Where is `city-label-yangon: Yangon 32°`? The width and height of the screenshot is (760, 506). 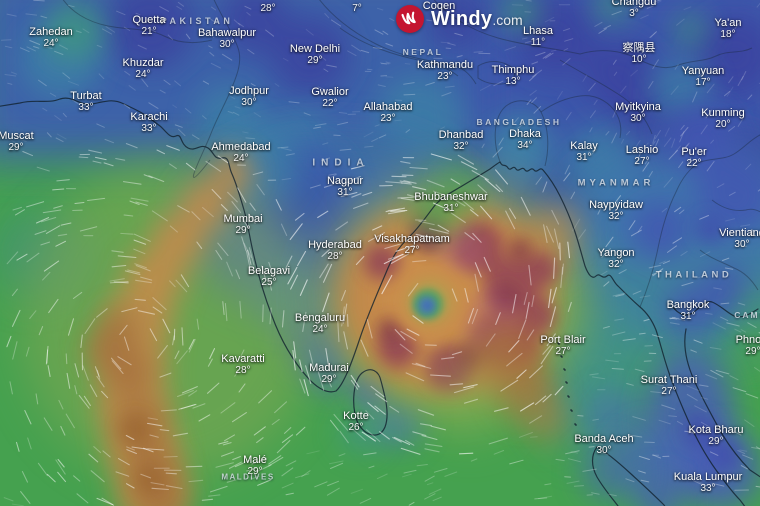 city-label-yangon: Yangon 32° is located at coordinates (615, 258).